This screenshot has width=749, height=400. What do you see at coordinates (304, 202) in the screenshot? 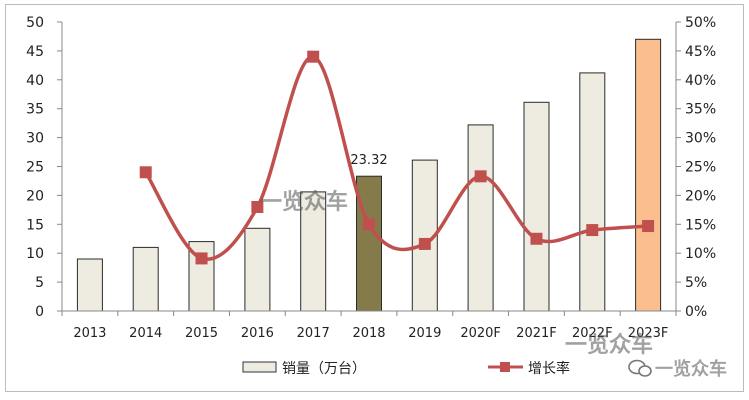
I see `watermark-center: 一览众车` at bounding box center [304, 202].